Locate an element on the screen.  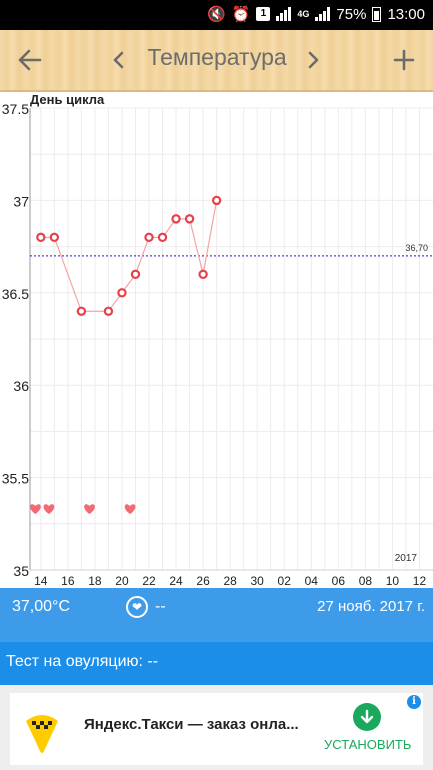
download-icon is located at coordinates (367, 717).